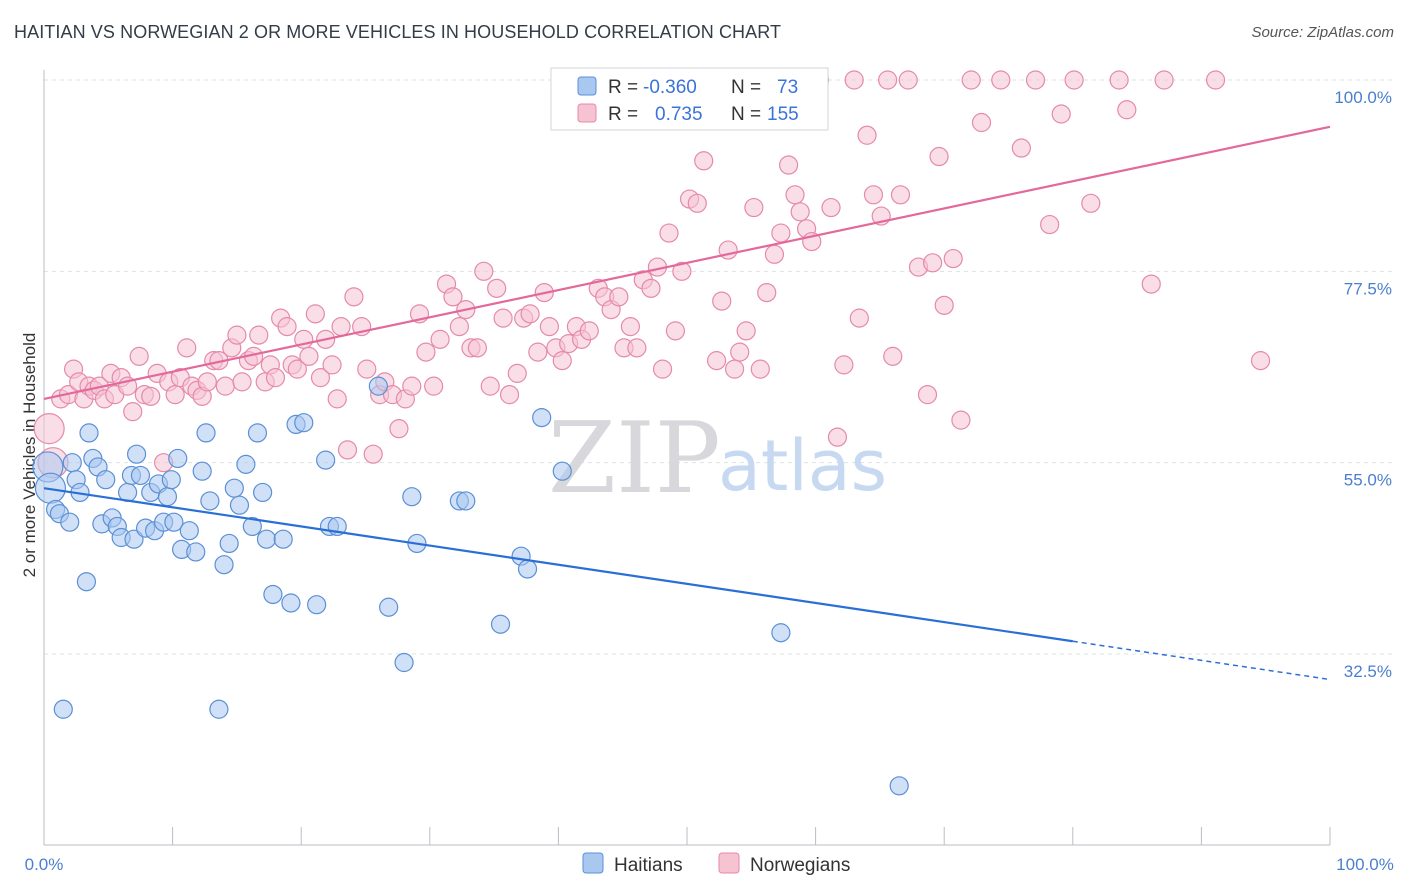  I want to click on x-tick-label-min: 0.0%, so click(44, 864).